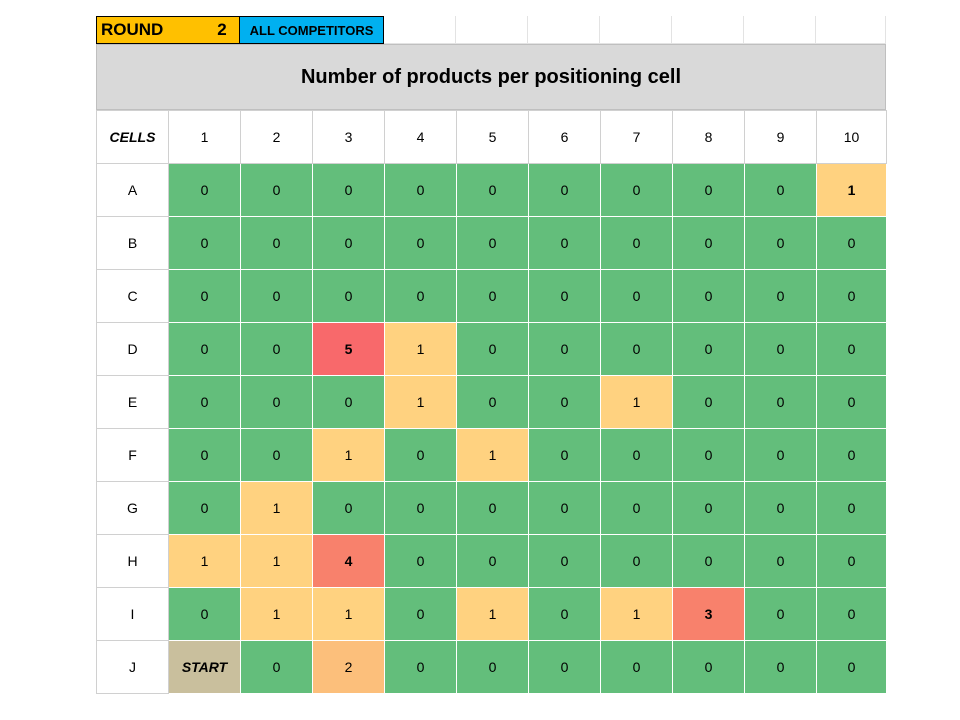 Image resolution: width=960 pixels, height=720 pixels. What do you see at coordinates (708, 614) in the screenshot?
I see `grid-cell: 3` at bounding box center [708, 614].